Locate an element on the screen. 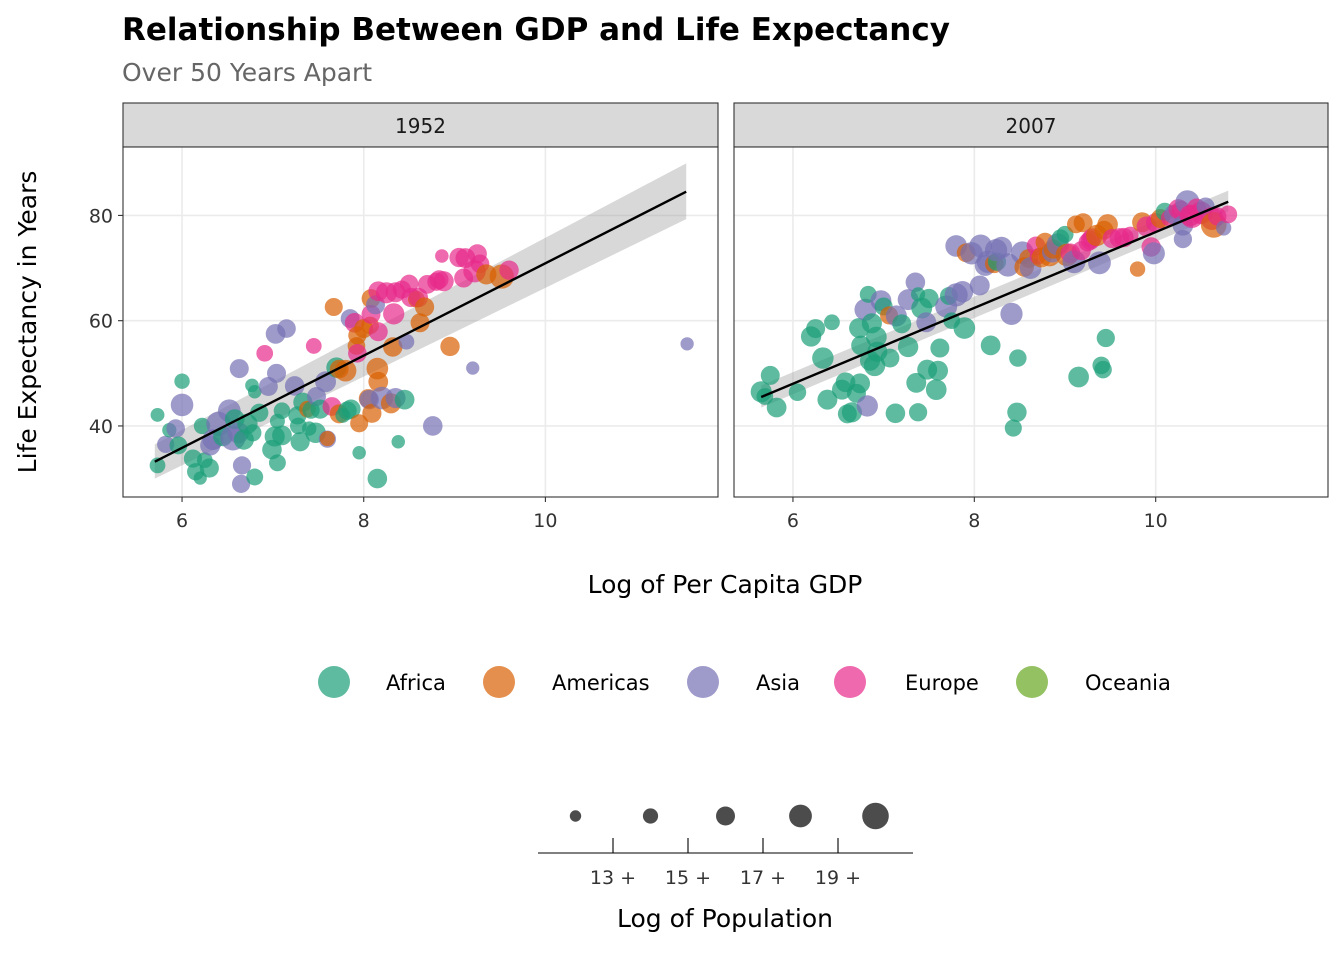 The image size is (1344, 960). size-legend-label: 17 + is located at coordinates (763, 878).